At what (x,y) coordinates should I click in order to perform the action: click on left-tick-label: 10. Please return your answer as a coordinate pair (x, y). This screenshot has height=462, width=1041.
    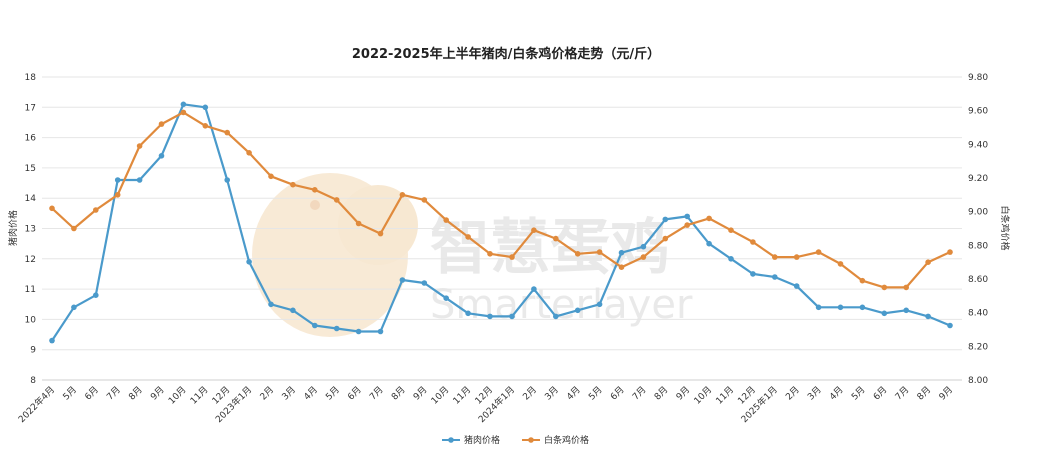
    Looking at the image, I should click on (31, 320).